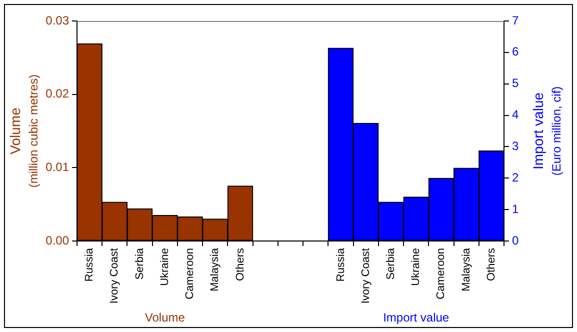 The height and width of the screenshot is (332, 577). I want to click on y-tick-label: 0.01, so click(58, 167).